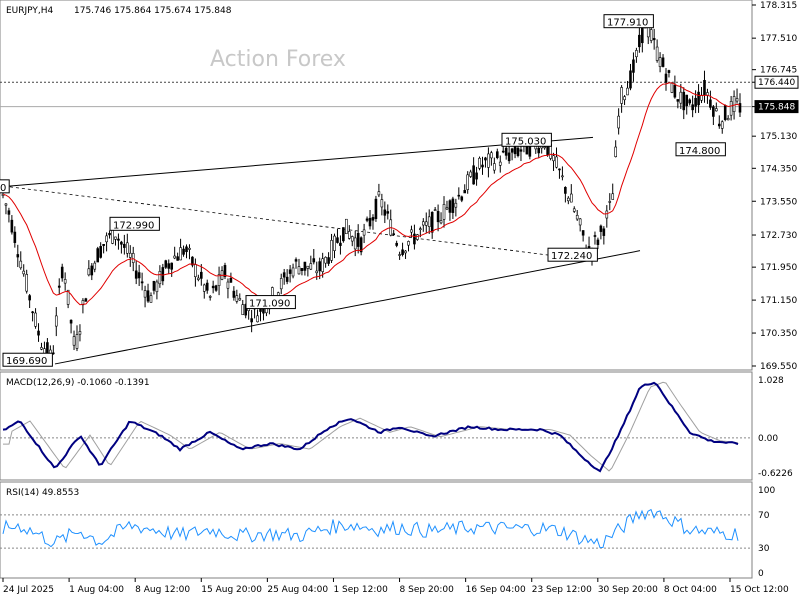 Image resolution: width=800 pixels, height=600 pixels. Describe the element at coordinates (370, 528) in the screenshot. I see `rsi-line` at that location.